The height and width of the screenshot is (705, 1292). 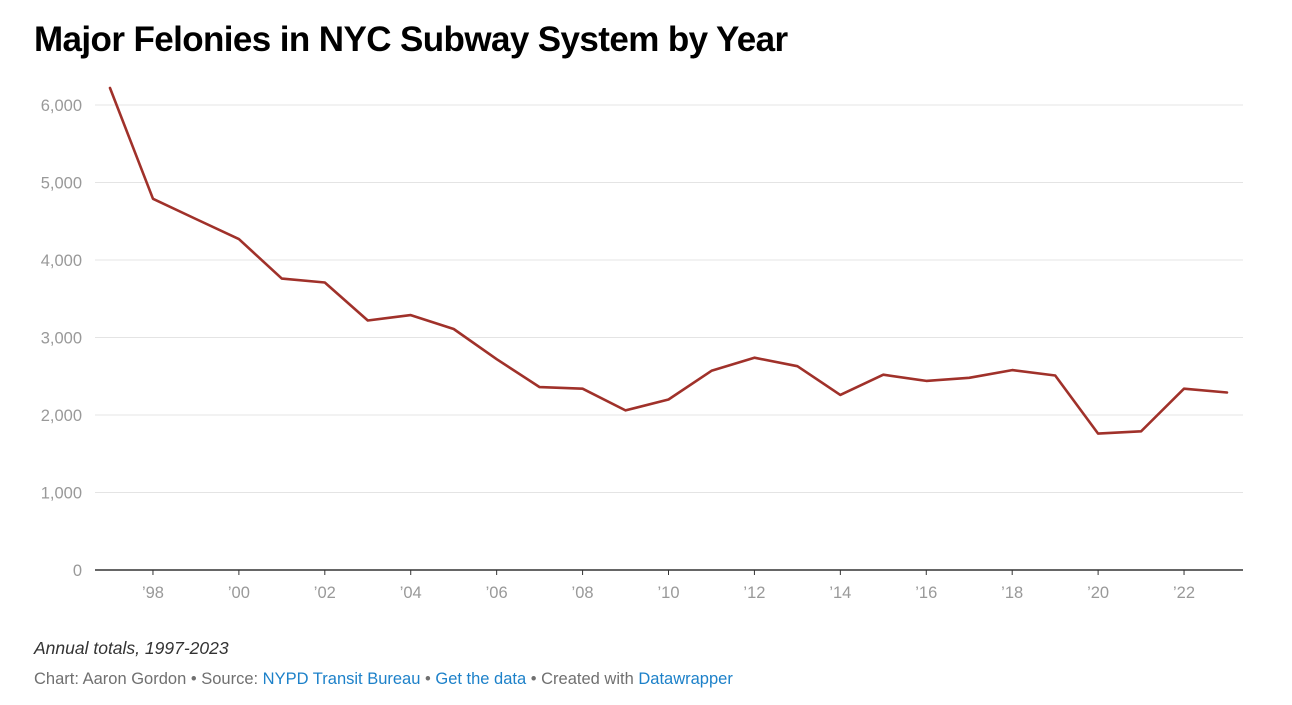 I want to click on y-tick-label: 5,000, so click(x=61, y=184).